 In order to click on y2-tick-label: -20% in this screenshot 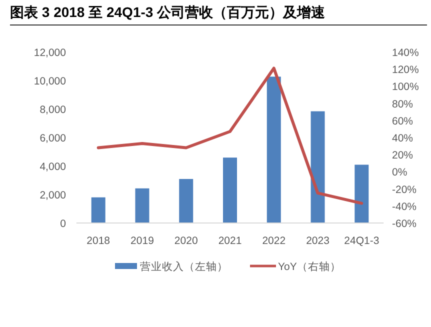, I will do `click(404, 190)`.